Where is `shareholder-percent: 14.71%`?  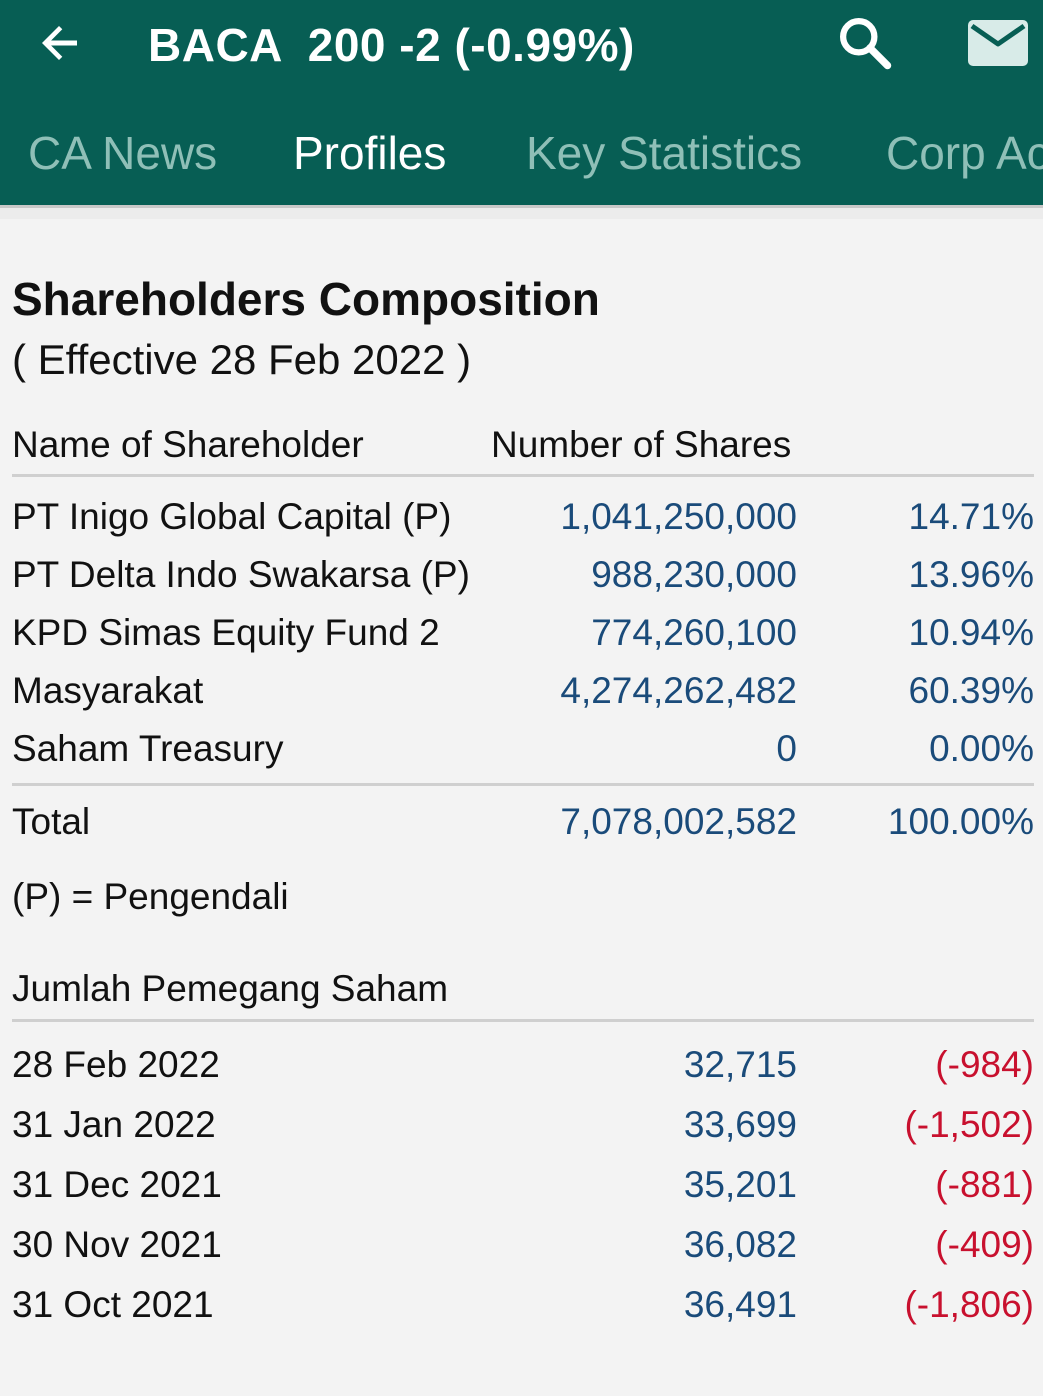
shareholder-percent: 14.71% is located at coordinates (971, 516).